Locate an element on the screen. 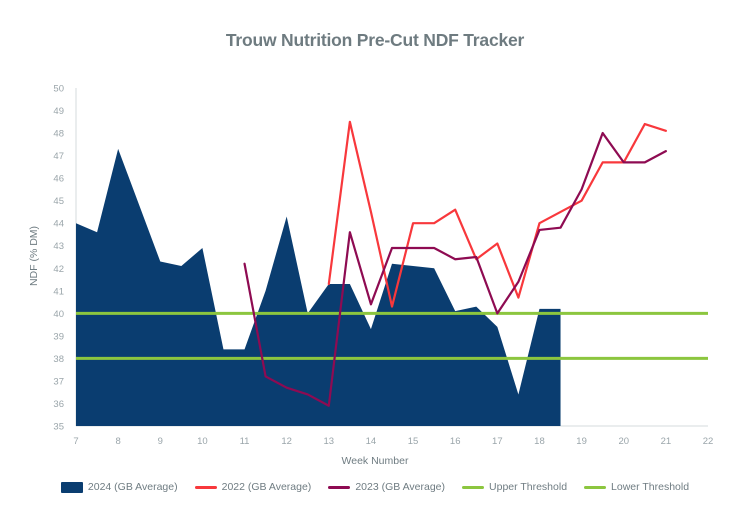 This screenshot has width=750, height=523. legend-item: Upper Threshold is located at coordinates (514, 487).